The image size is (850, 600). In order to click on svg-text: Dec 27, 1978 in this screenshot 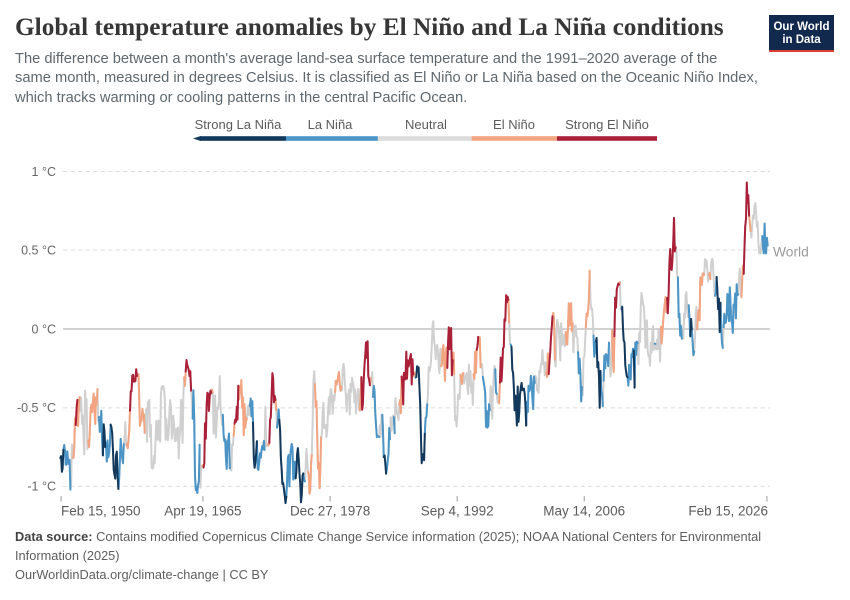, I will do `click(330, 510)`.